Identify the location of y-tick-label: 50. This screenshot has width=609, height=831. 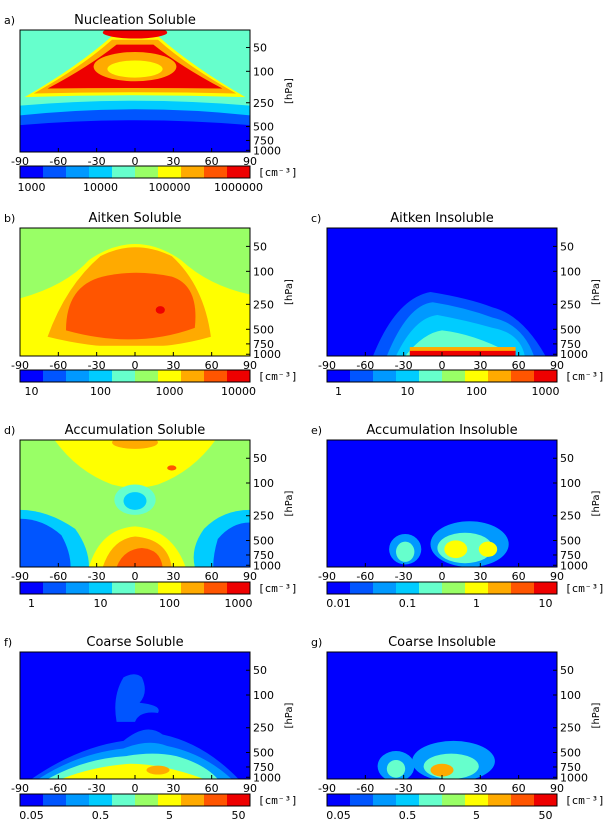
(567, 670).